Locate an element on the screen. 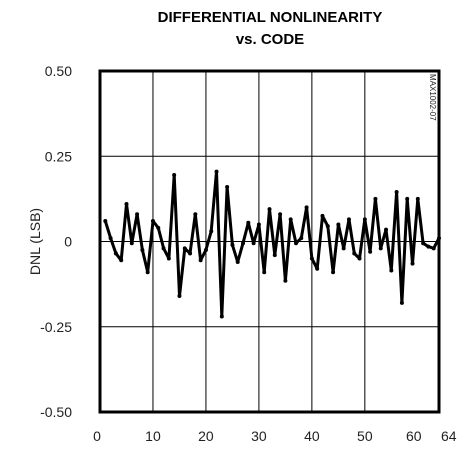 The width and height of the screenshot is (457, 454). x-tick-label: 40 is located at coordinates (312, 436).